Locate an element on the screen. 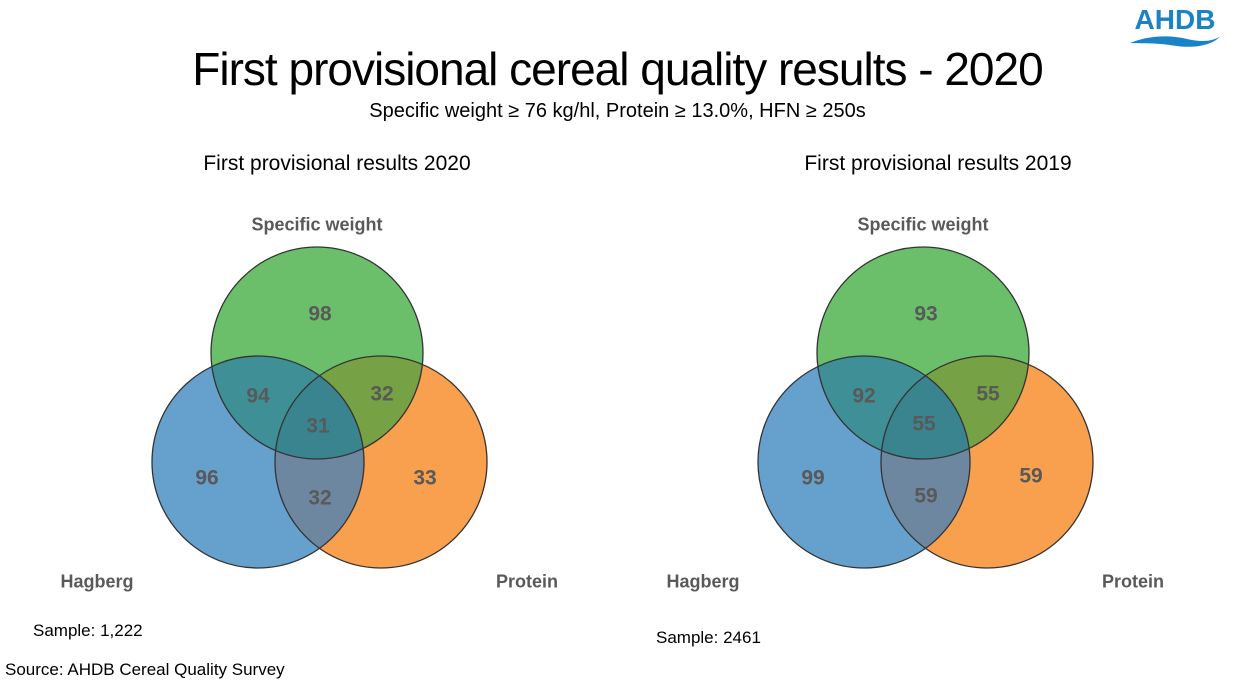  value-protein: 33 is located at coordinates (424, 477).